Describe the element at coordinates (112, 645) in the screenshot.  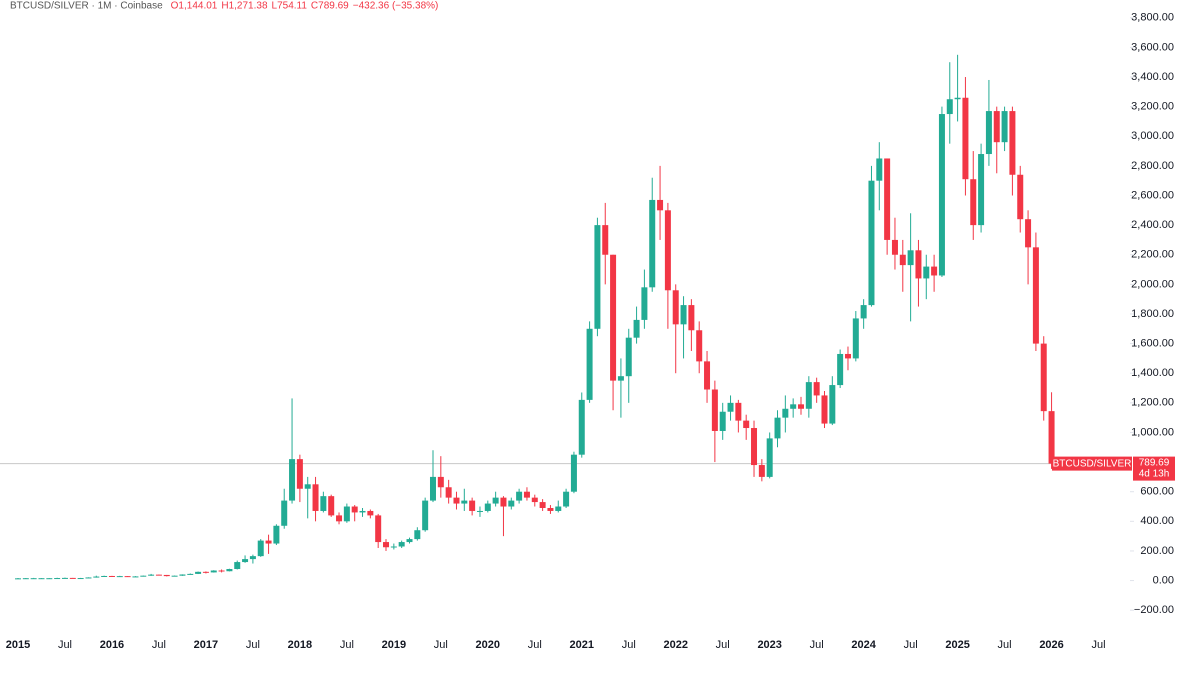
I see `x-tick-label: 2016` at that location.